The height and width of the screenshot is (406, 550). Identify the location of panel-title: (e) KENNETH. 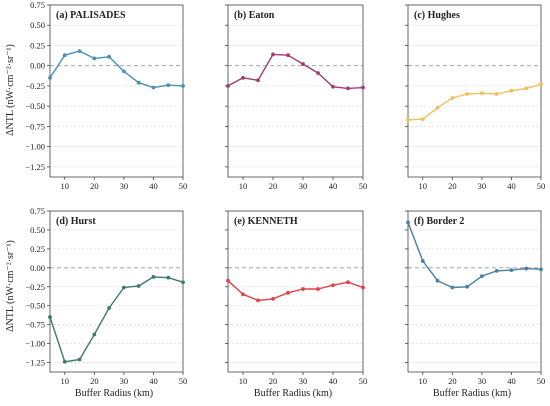
(266, 221).